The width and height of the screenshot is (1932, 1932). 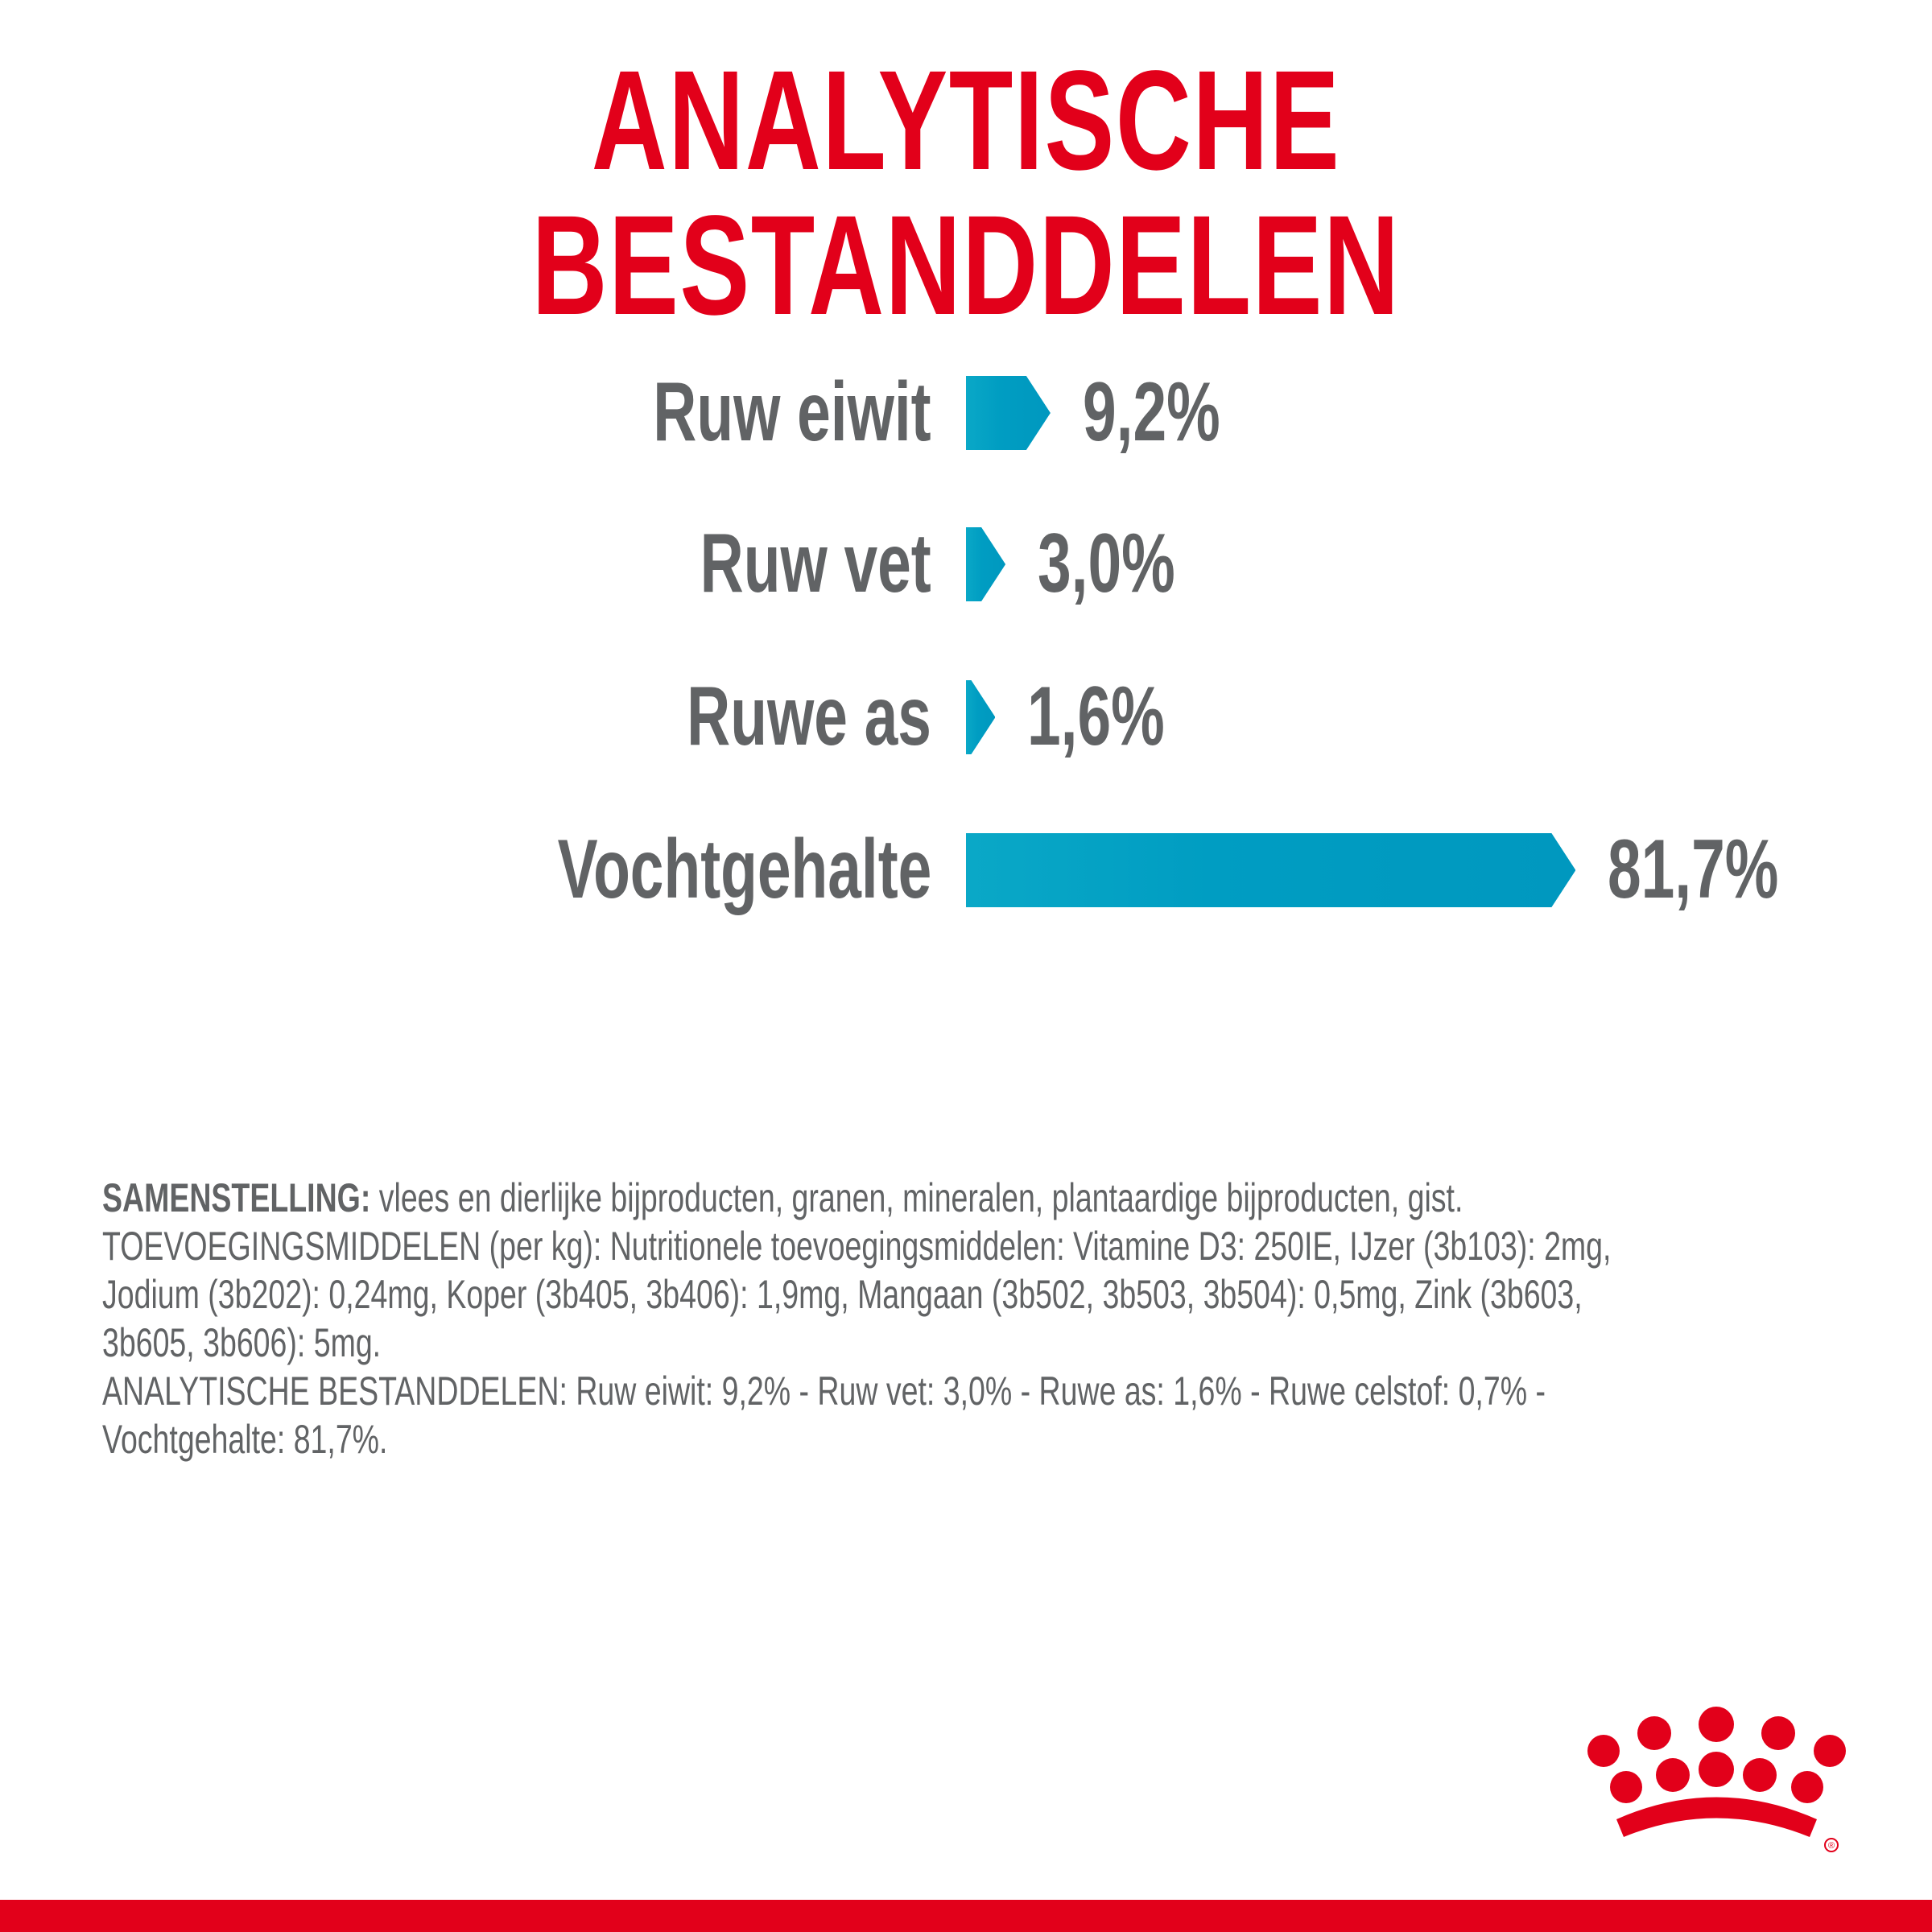 What do you see at coordinates (1831, 1846) in the screenshot?
I see `registered-mark: ®` at bounding box center [1831, 1846].